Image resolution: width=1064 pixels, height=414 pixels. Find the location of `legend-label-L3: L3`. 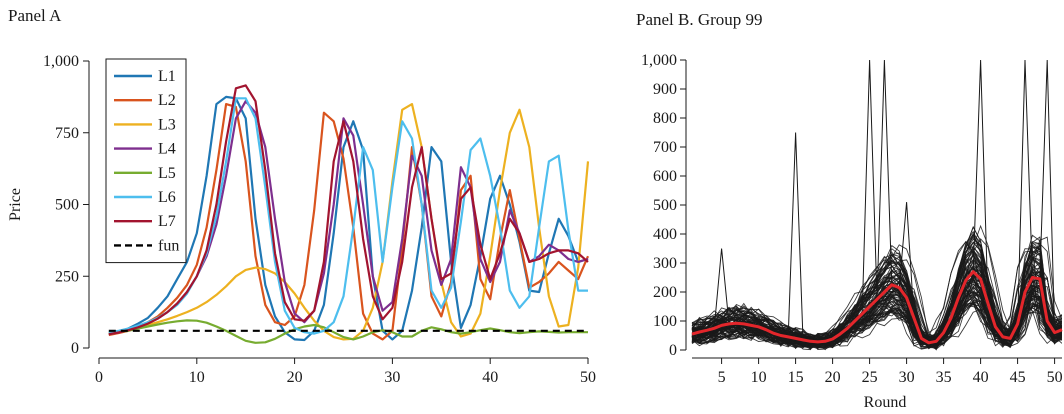

legend-label-L3: L3 is located at coordinates (167, 124).